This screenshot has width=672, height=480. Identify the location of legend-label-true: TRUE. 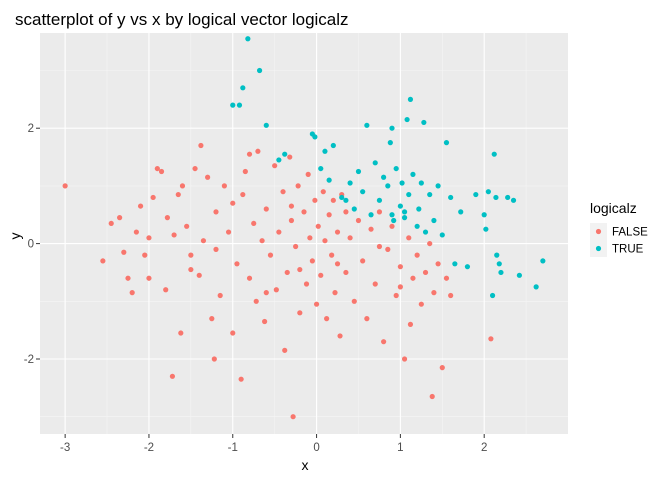
(628, 250).